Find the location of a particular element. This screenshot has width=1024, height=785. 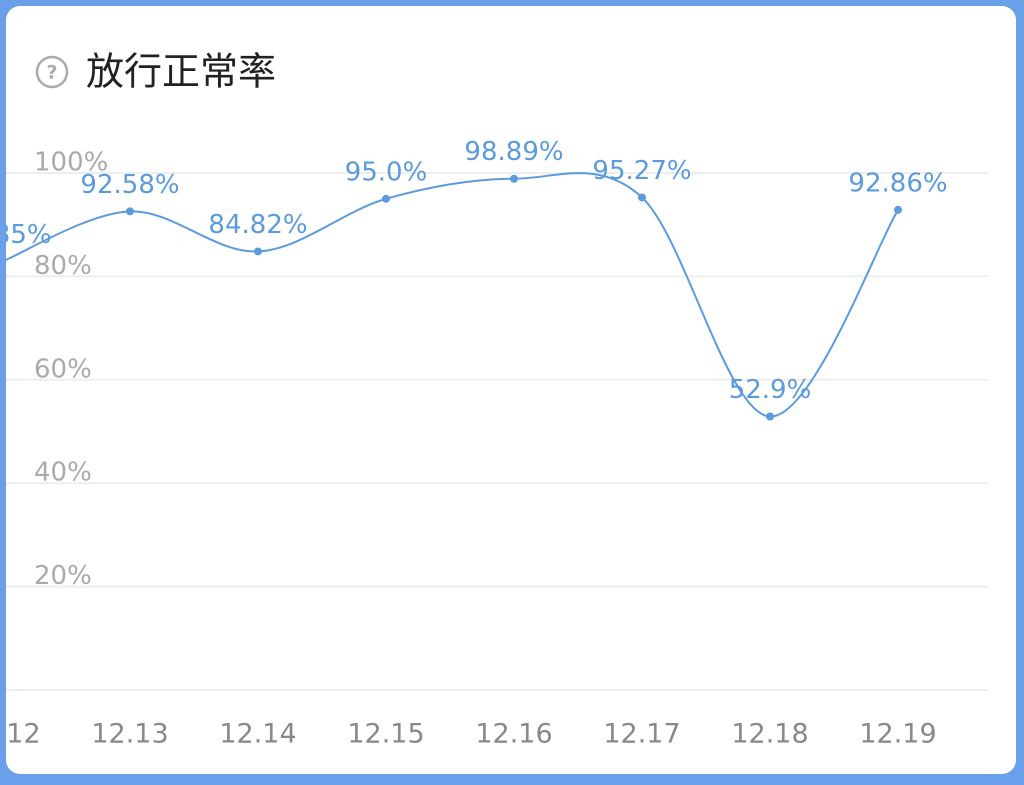

help-icon-glyph: ? is located at coordinates (51, 73).